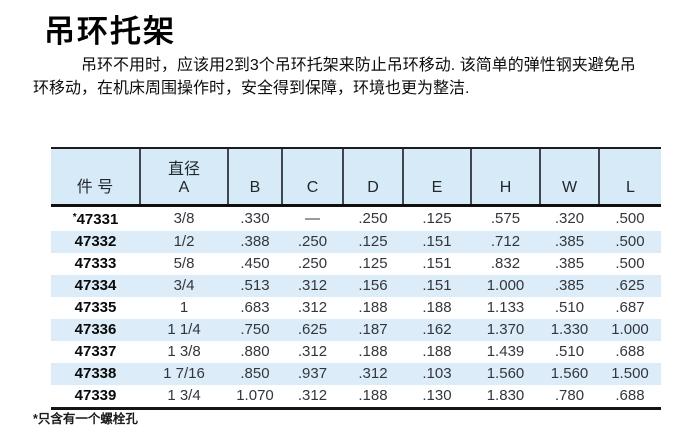 This screenshot has width=686, height=438. Describe the element at coordinates (505, 351) in the screenshot. I see `table-cell: 1.439` at that location.